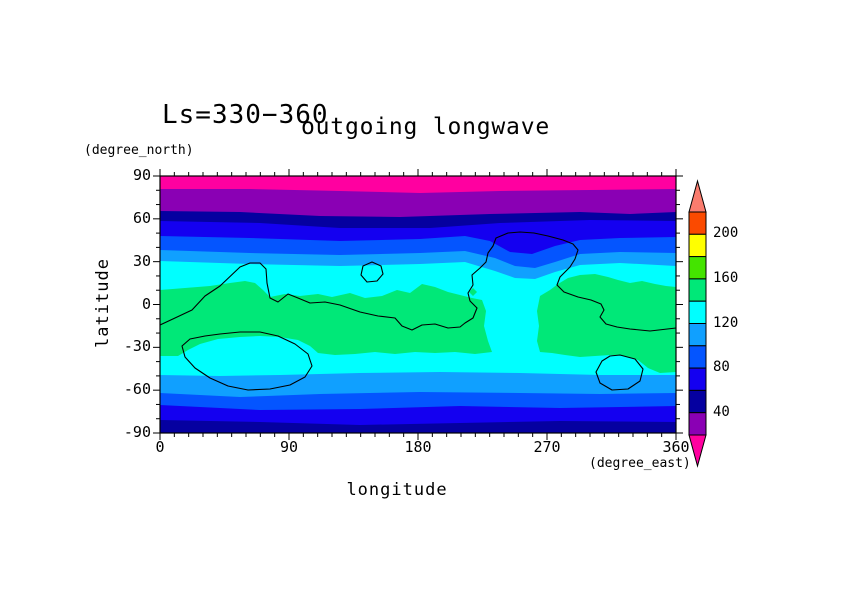 Image resolution: width=842 pixels, height=595 pixels. What do you see at coordinates (619, 372) in the screenshot?
I see `contour-small-southeast-oval` at bounding box center [619, 372].